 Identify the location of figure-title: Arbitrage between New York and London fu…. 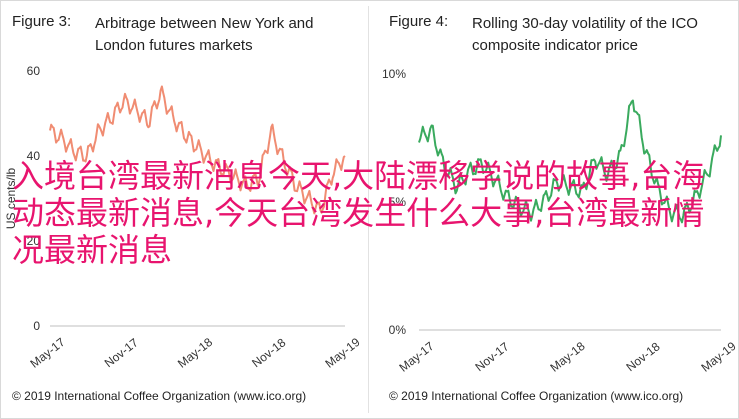
(204, 34).